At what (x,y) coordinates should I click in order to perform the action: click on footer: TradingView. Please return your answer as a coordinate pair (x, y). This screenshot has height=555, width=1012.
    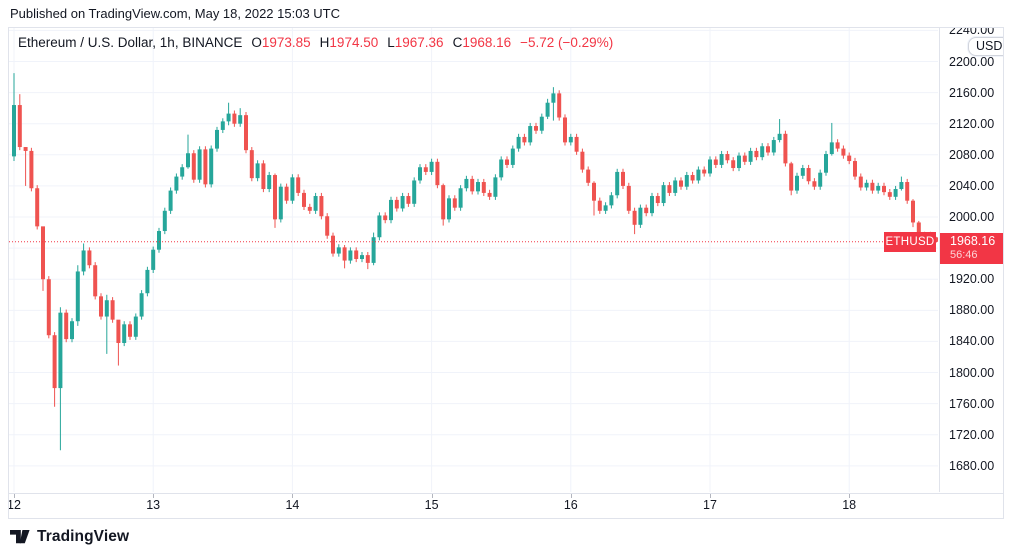
    Looking at the image, I should click on (506, 537).